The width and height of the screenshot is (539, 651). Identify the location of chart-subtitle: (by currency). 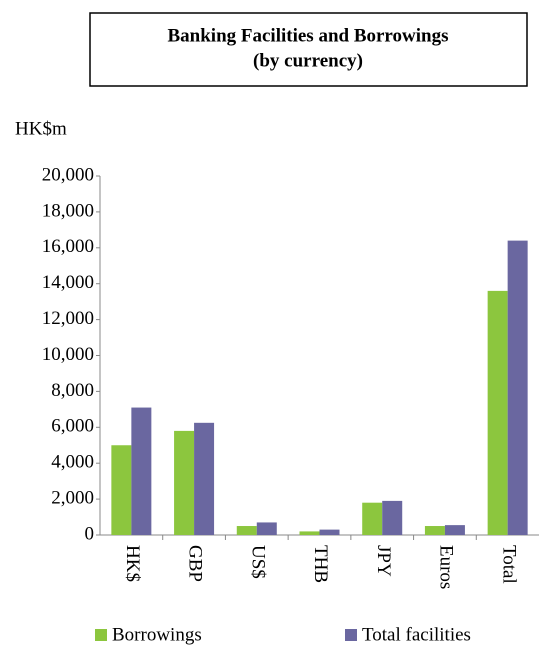
(308, 60).